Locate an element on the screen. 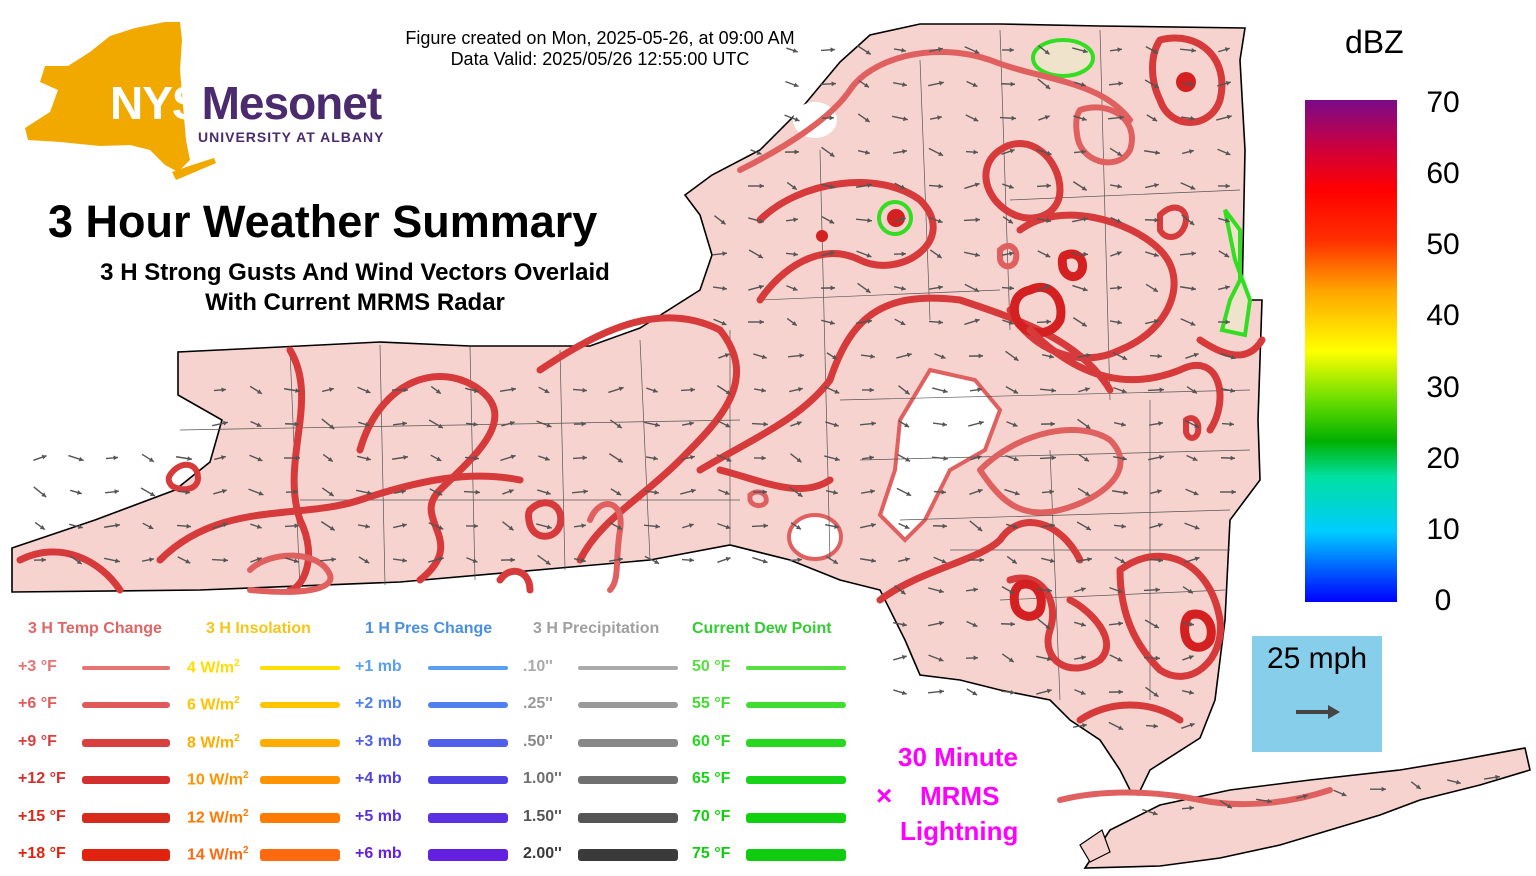  logo-text: NYSMesonet is located at coordinates (246, 103).